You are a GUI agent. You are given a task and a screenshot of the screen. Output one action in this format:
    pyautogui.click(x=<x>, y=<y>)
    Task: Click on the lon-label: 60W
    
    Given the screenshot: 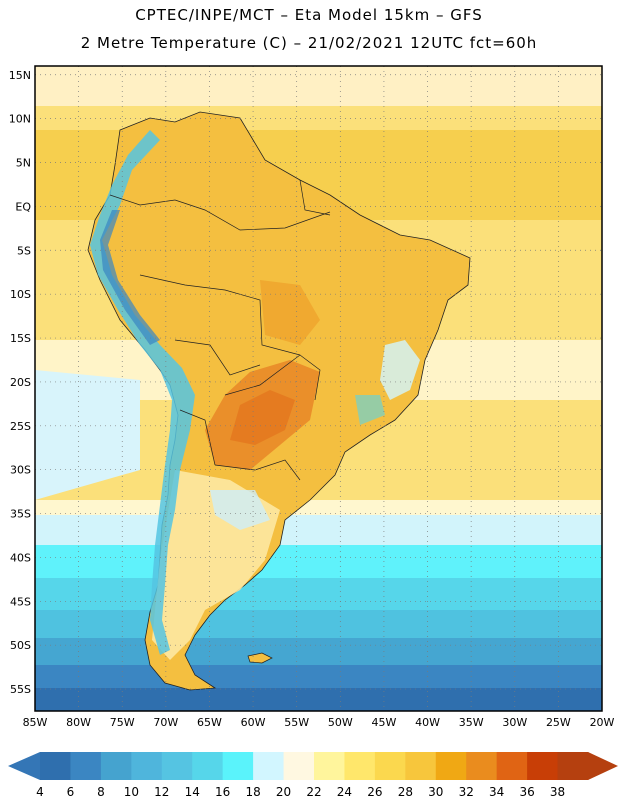 What is the action you would take?
    pyautogui.click(x=253, y=722)
    